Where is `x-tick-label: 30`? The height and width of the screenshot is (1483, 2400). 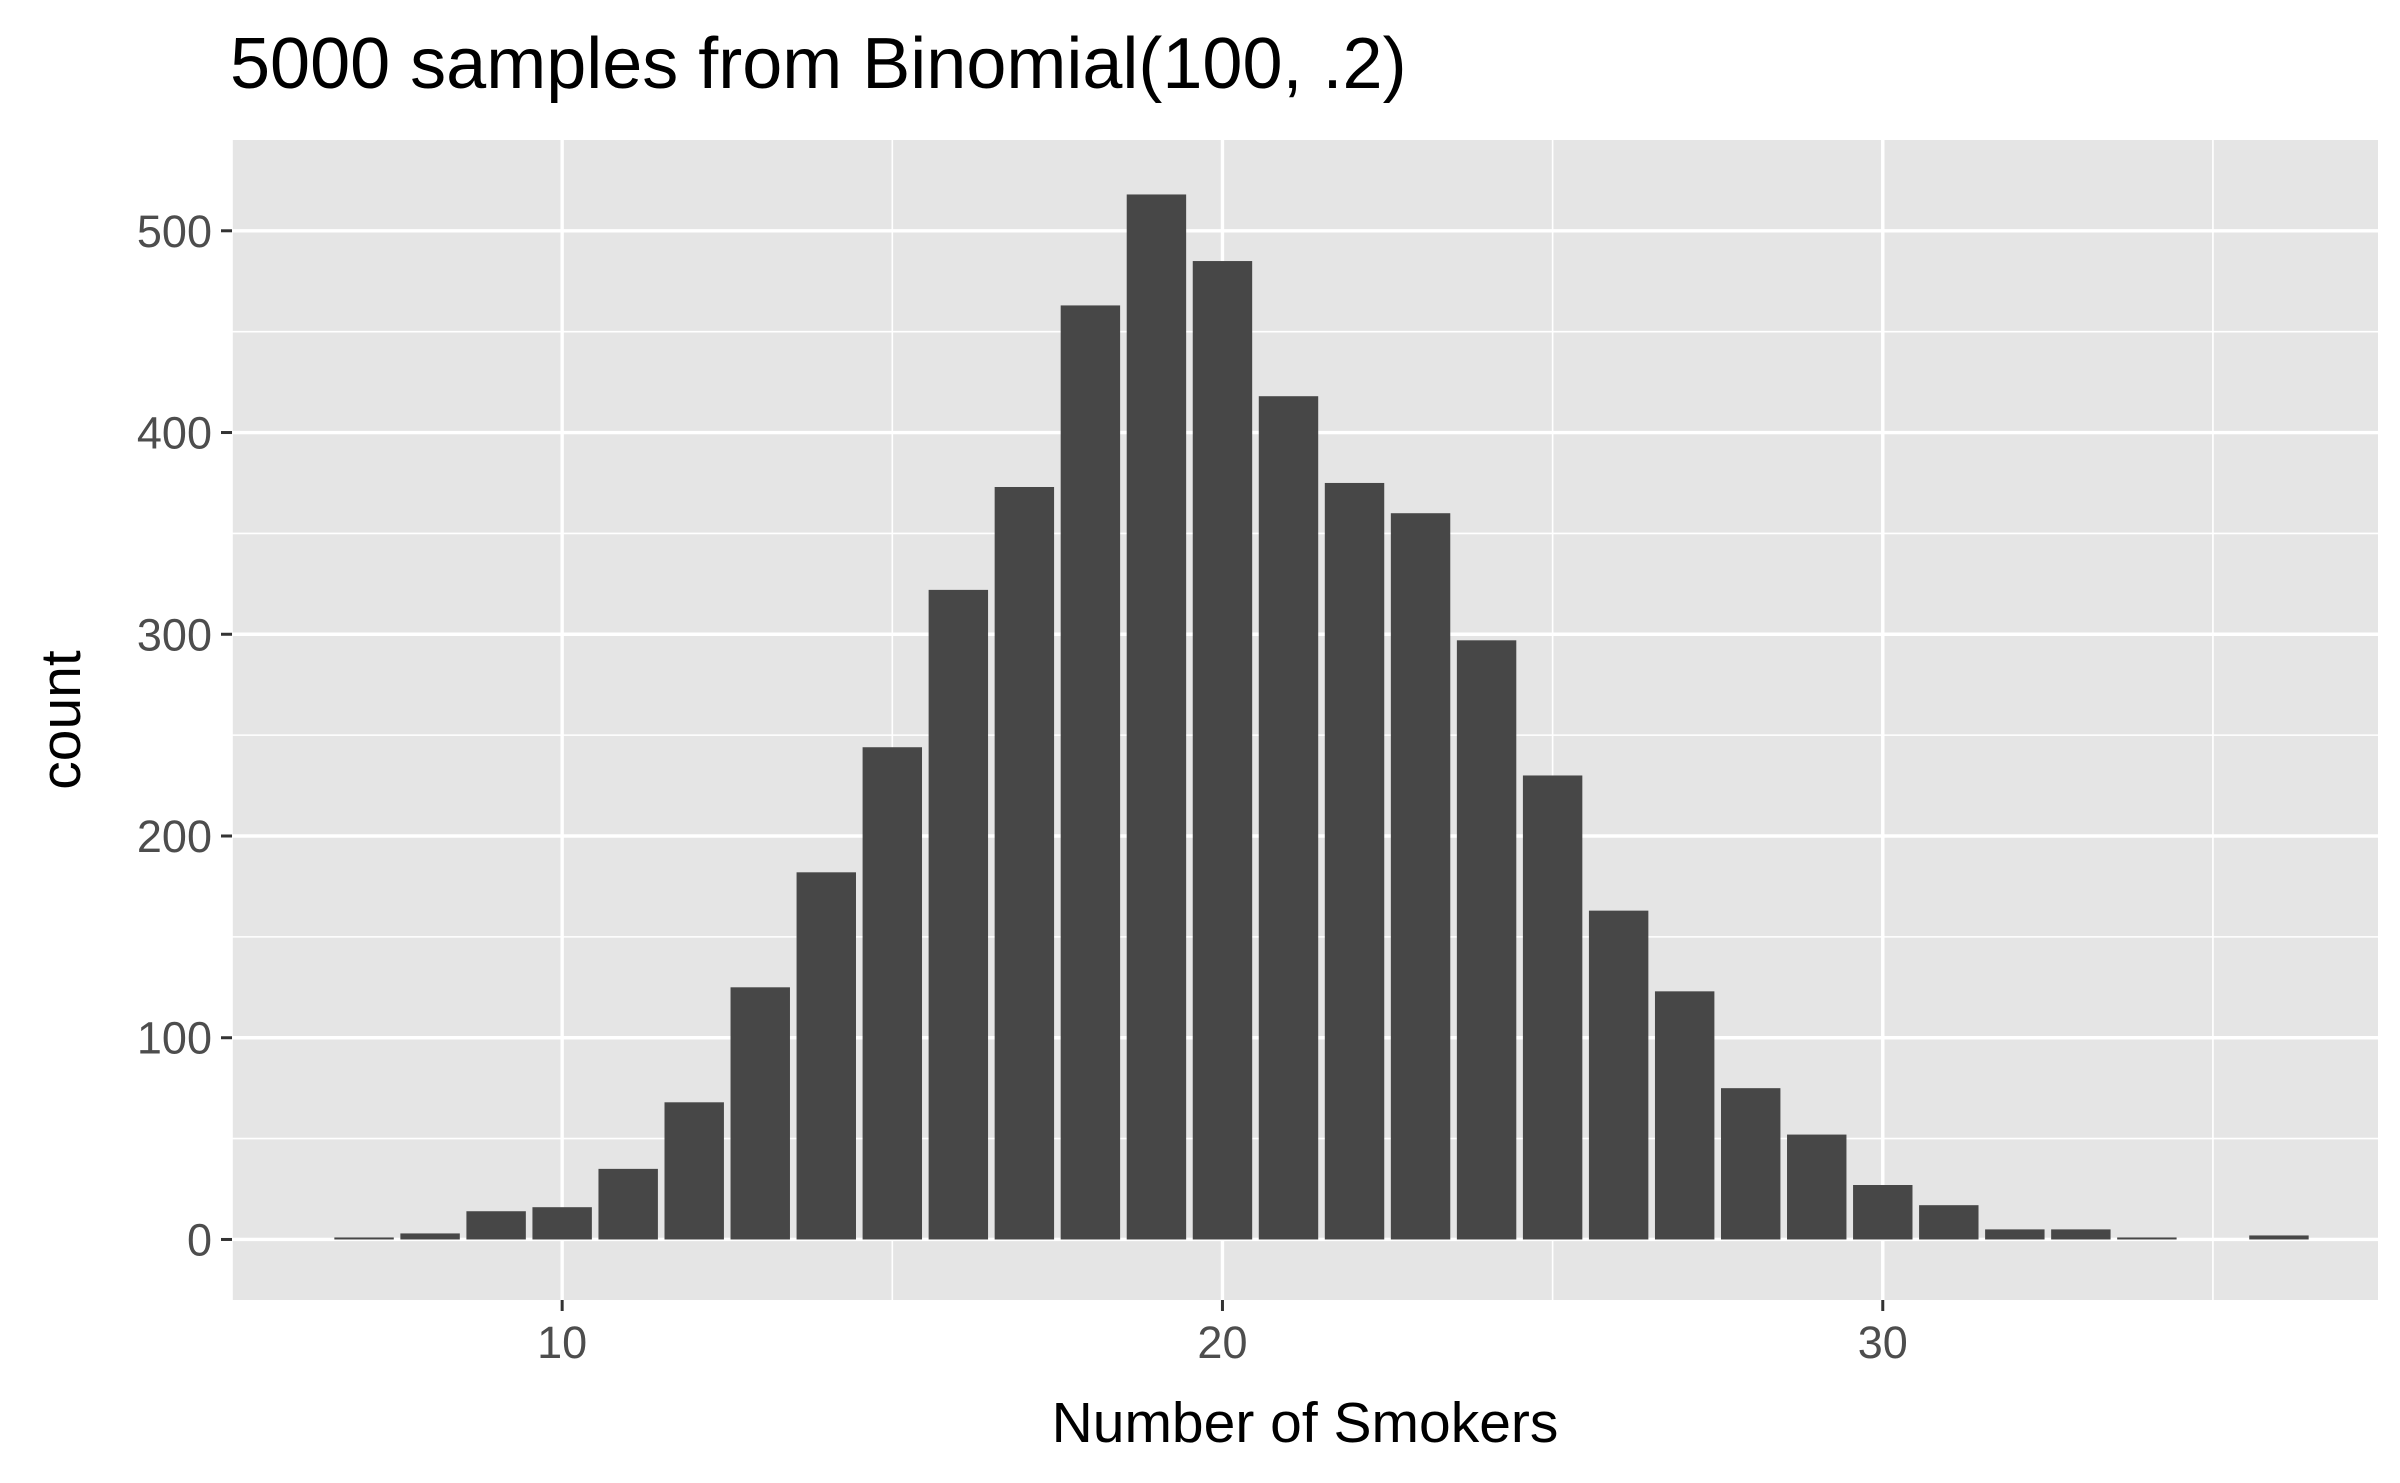
x-tick-label: 30 is located at coordinates (1883, 1342).